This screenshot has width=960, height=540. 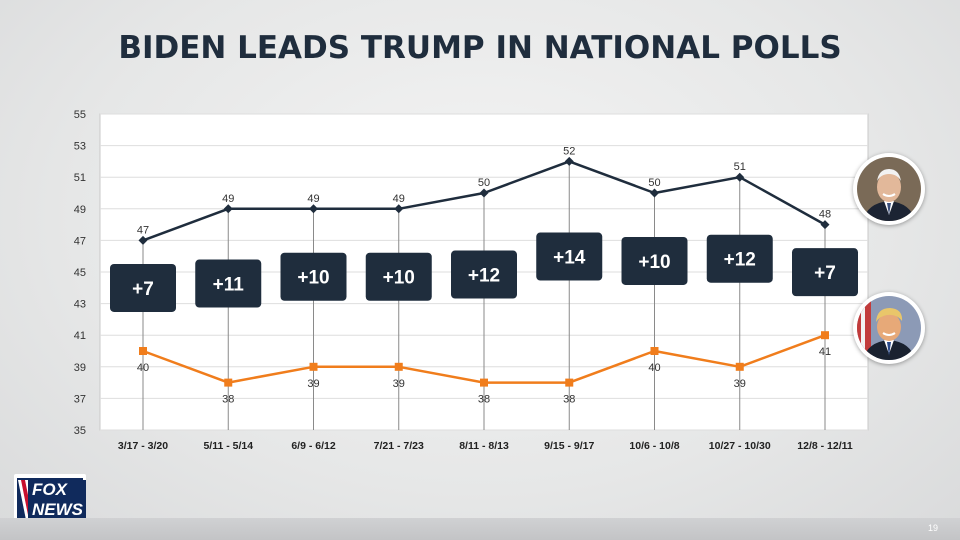 What do you see at coordinates (740, 446) in the screenshot?
I see `x-tick-label: 10/27 - 10/30` at bounding box center [740, 446].